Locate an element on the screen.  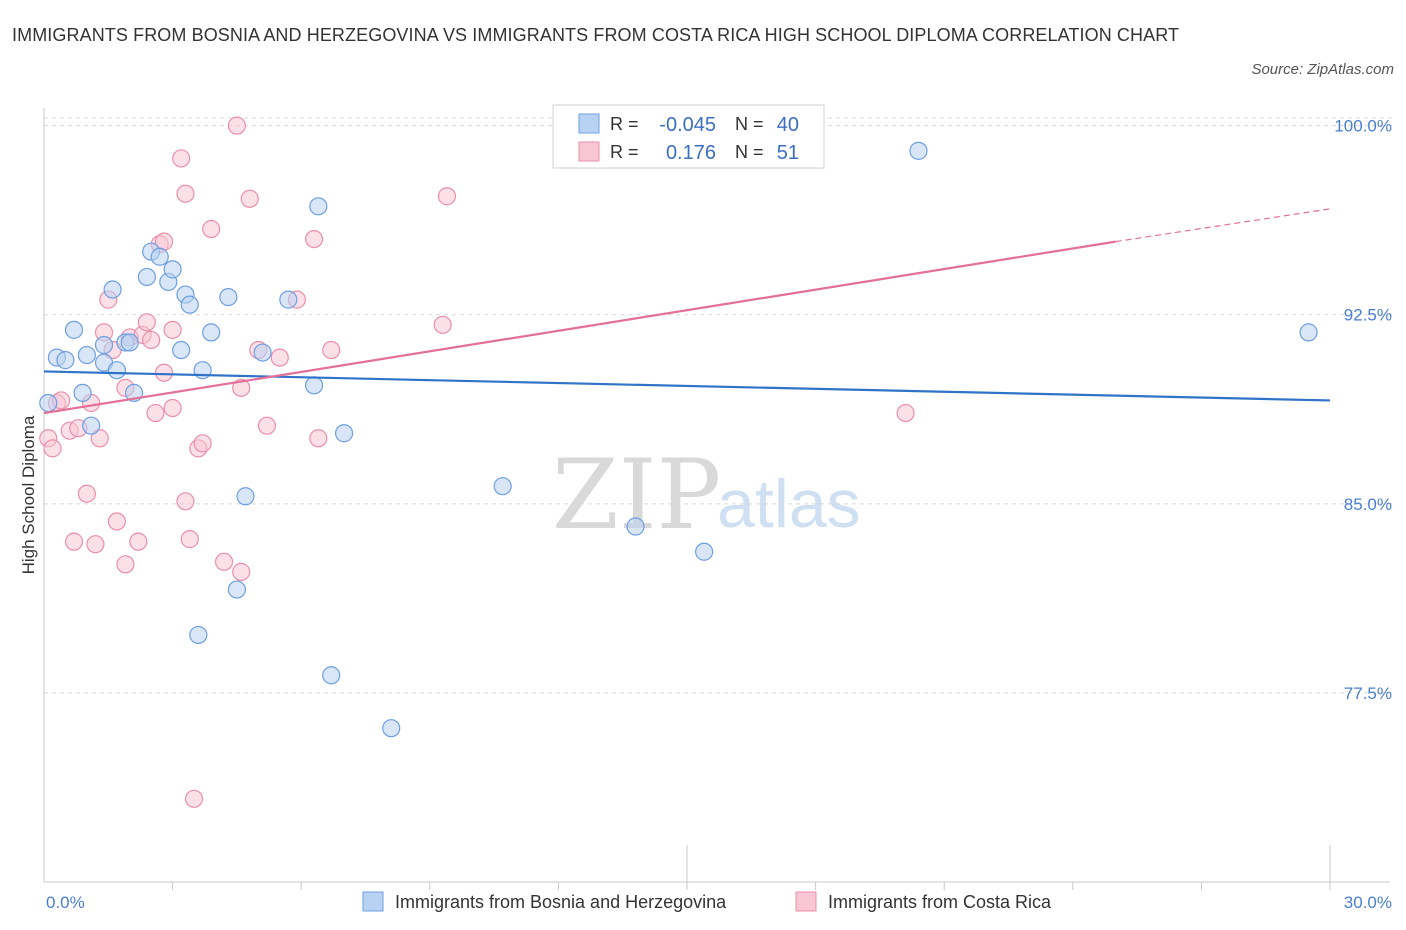
legend-label-bosnia: Immigrants from Bosnia and Herzegovina is located at coordinates (561, 902).